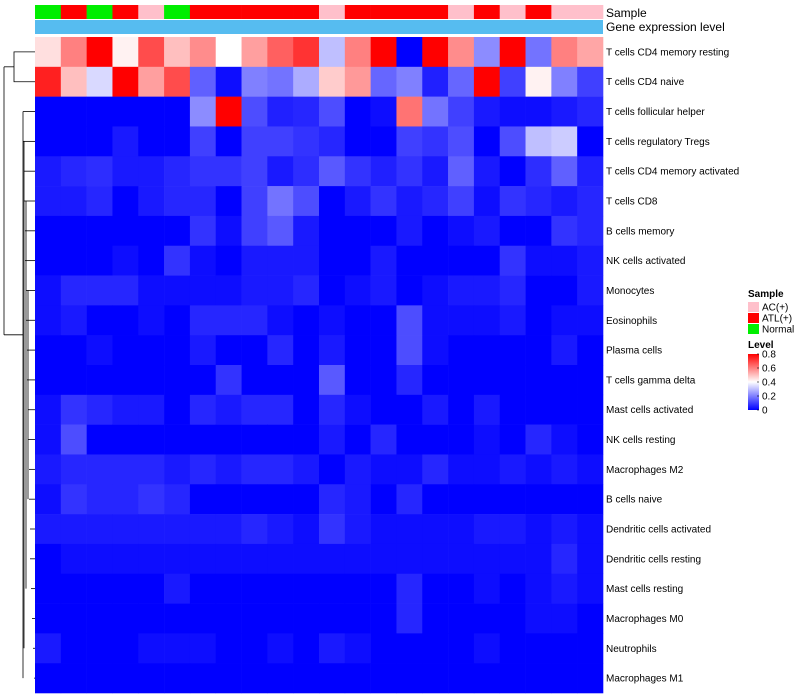 The height and width of the screenshot is (700, 800). What do you see at coordinates (672, 172) in the screenshot?
I see `row-label: T cells CD4 memory activated` at bounding box center [672, 172].